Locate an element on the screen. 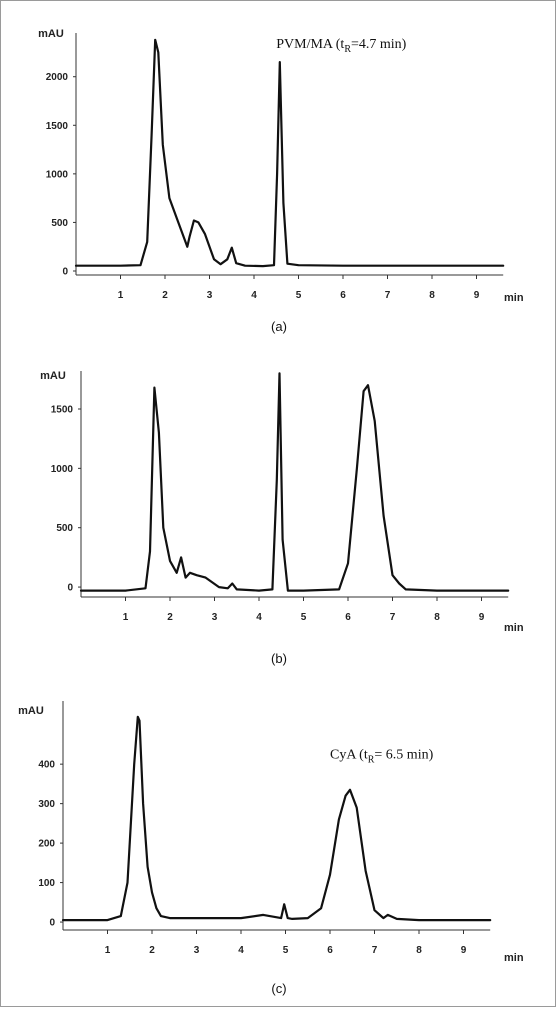 Image resolution: width=556 pixels, height=1011 pixels. panel-caption: (a) is located at coordinates (279, 326).